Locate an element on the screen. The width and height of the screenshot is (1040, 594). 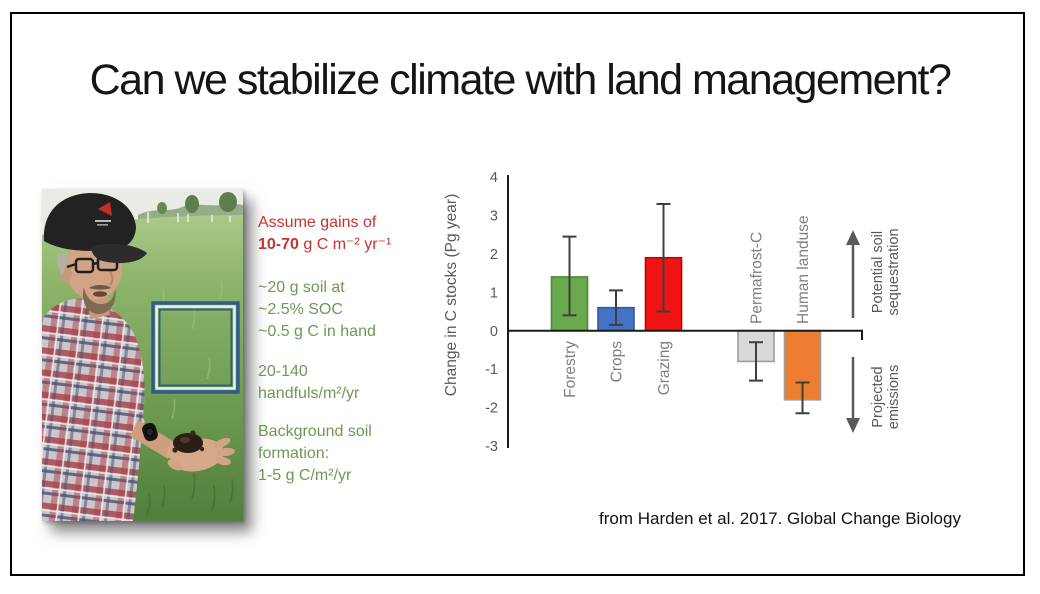
plaid-shirt is located at coordinates (93, 409).